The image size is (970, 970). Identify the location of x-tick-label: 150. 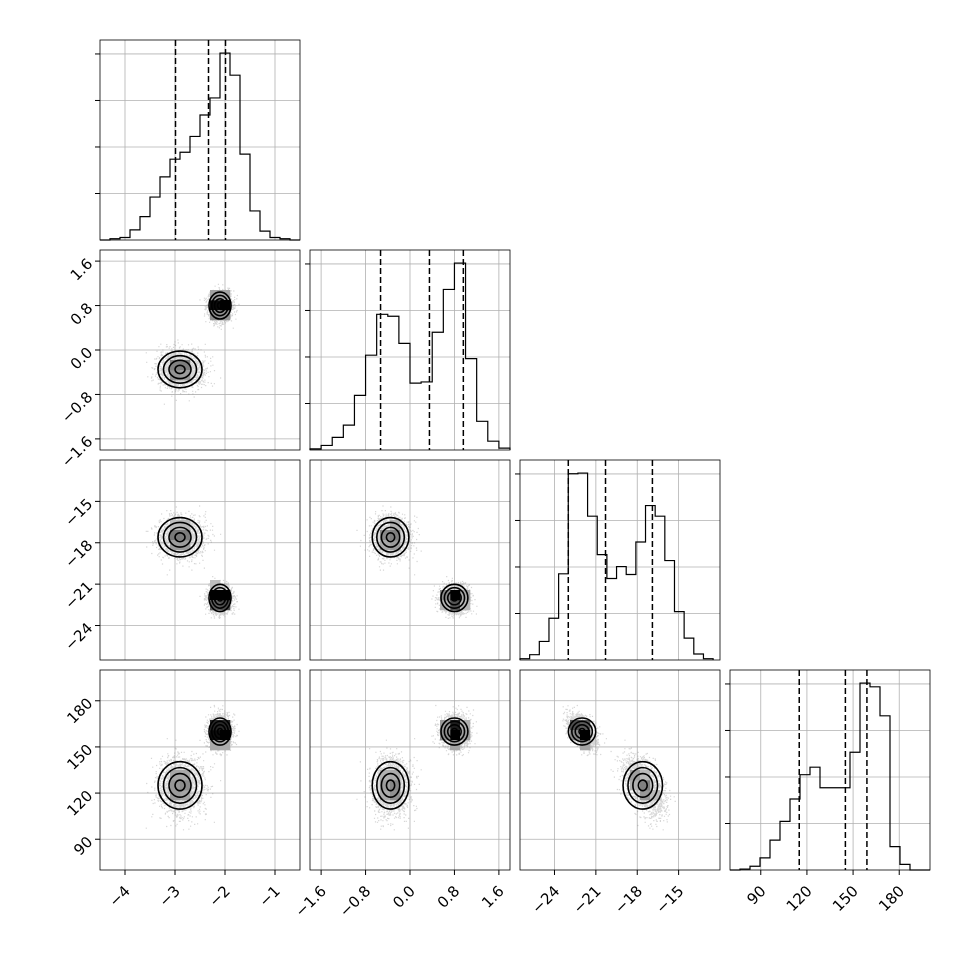
(845, 898).